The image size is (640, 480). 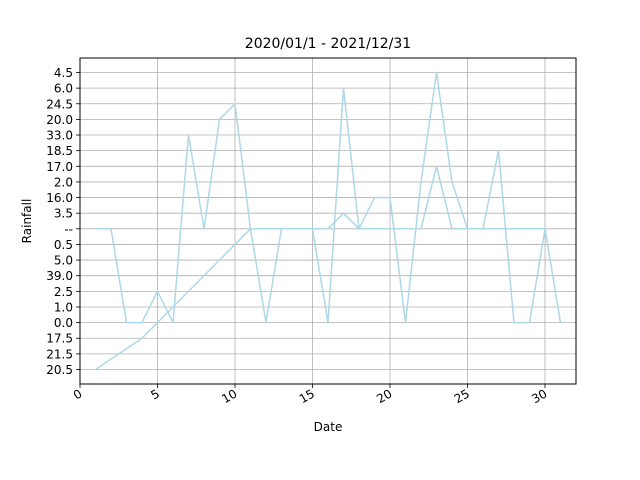 I want to click on y-tick-label: 20.5, so click(x=59, y=370).